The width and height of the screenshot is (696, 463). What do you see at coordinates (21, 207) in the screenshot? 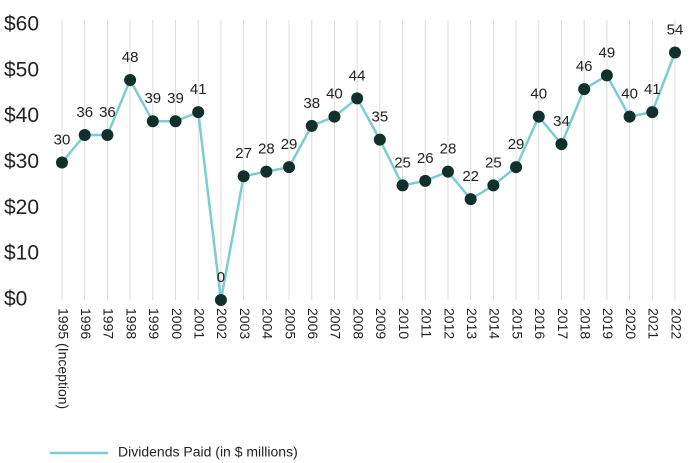
I see `y-tick-label: $20` at bounding box center [21, 207].